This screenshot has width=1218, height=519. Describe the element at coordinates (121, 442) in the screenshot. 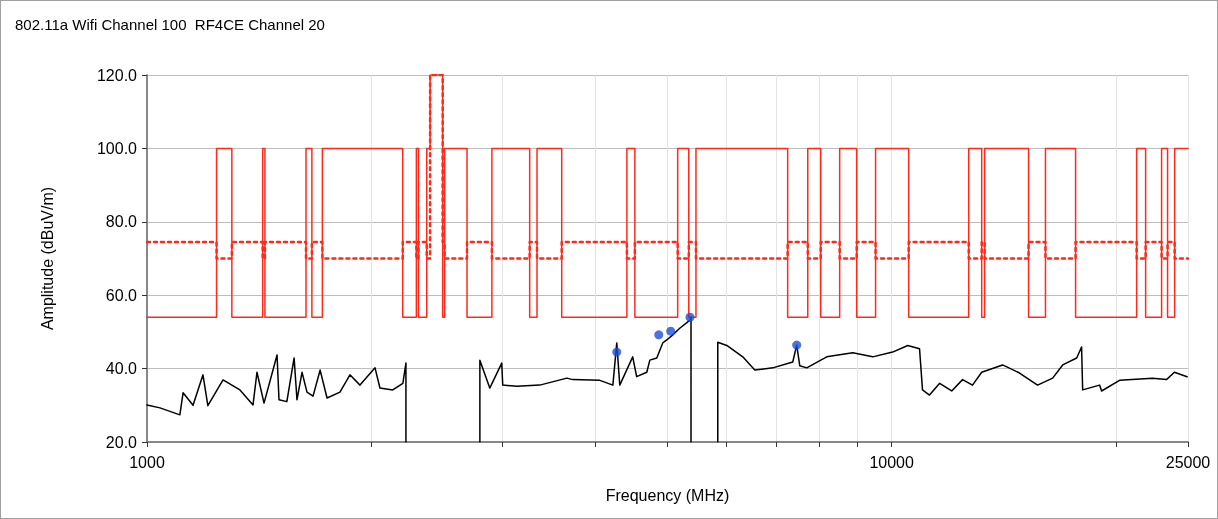

I see `y-tick-label: 20.0` at that location.